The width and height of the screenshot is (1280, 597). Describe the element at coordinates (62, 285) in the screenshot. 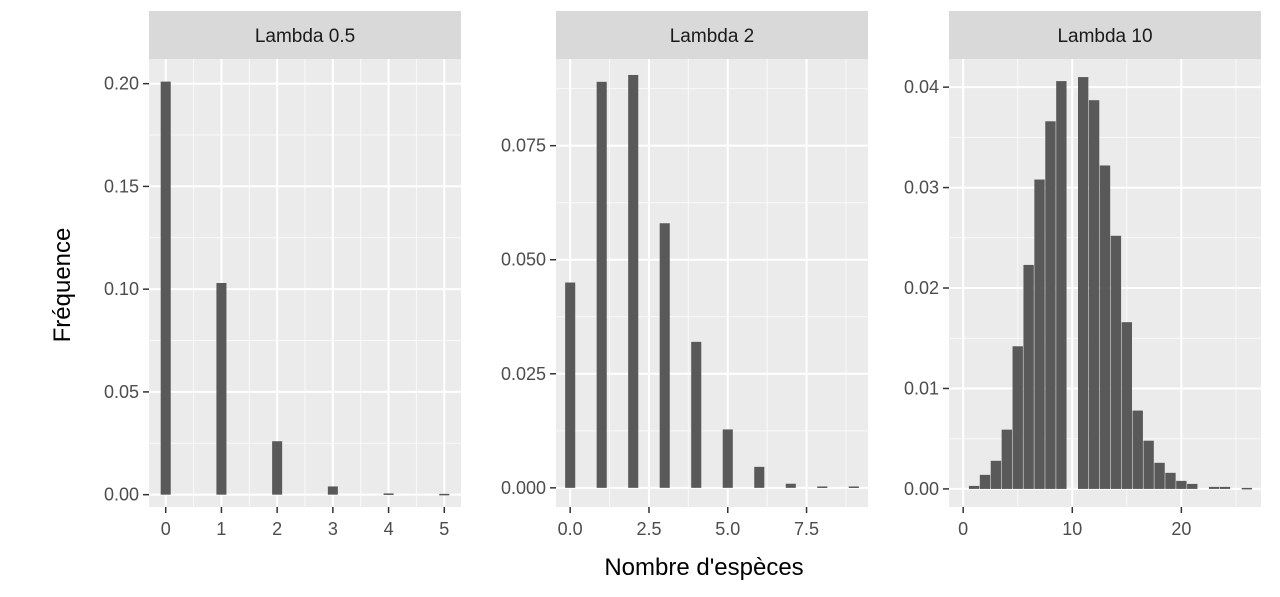

I see `y-axis-title: Fréquence` at that location.